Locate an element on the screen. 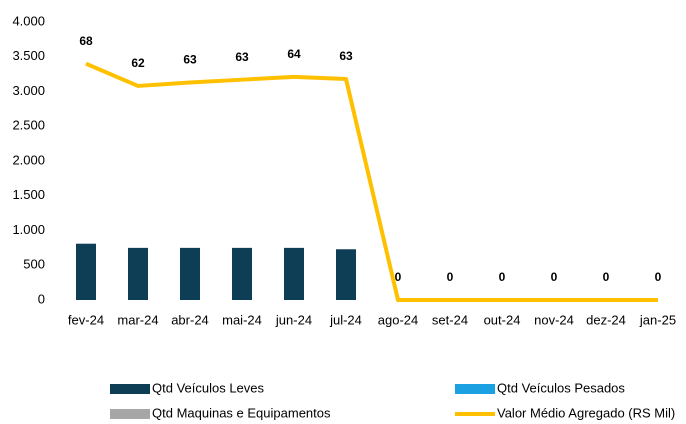 The image size is (686, 424). data-label: 62 is located at coordinates (138, 63).